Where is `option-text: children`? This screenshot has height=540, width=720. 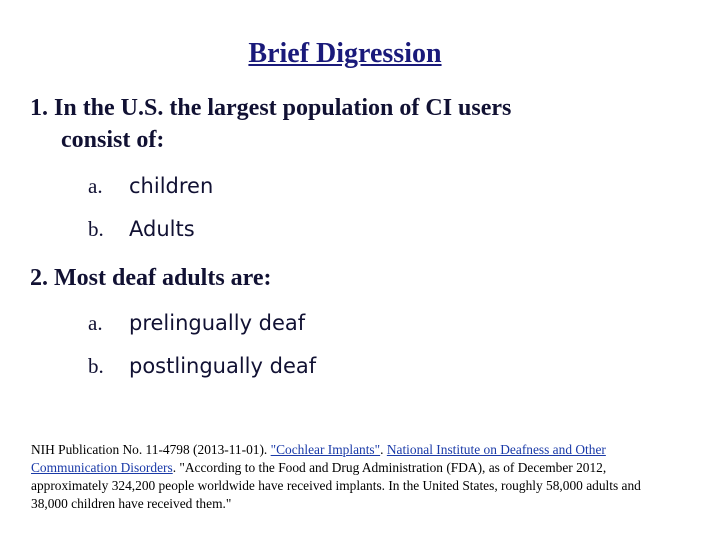
option-text: children is located at coordinates (171, 186).